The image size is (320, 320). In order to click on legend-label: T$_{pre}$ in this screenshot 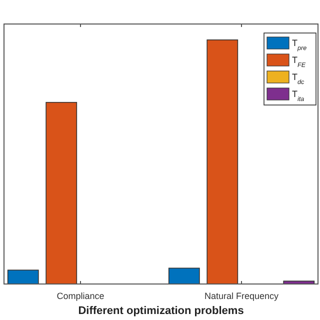, I will do `click(300, 45)`.